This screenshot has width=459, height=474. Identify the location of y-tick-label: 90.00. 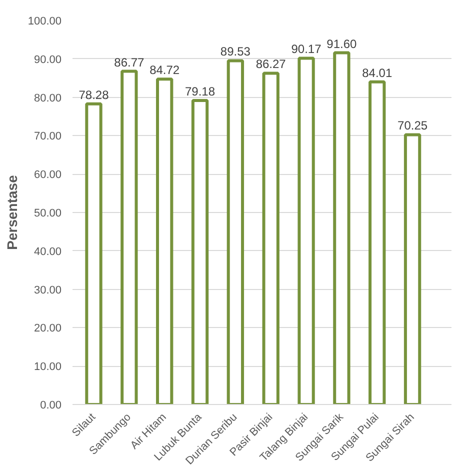
(48, 60).